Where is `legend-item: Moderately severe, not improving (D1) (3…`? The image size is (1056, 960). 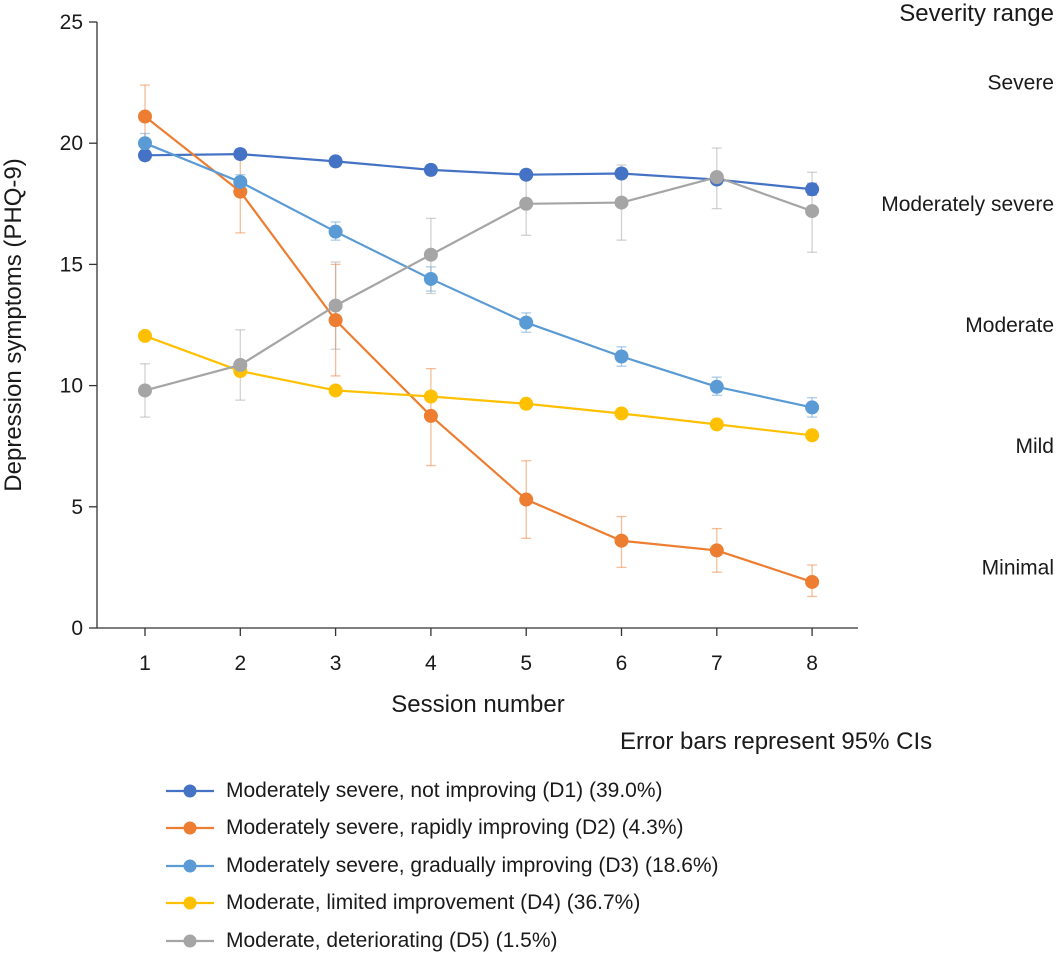
legend-item: Moderately severe, not improving (D1) (3… is located at coordinates (442, 791).